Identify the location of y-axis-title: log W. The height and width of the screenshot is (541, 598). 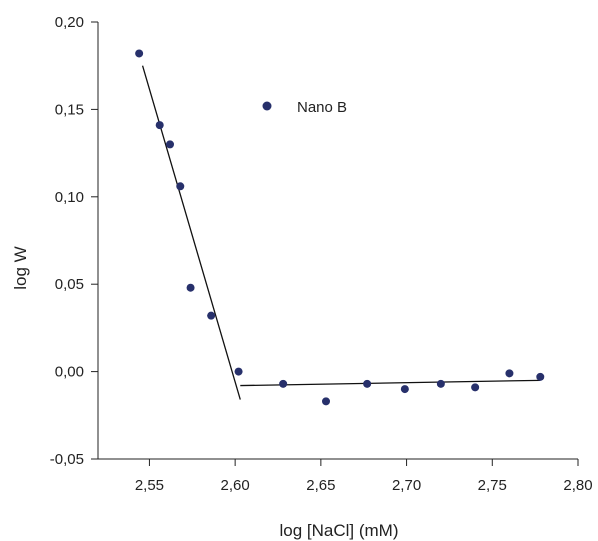
(20, 267).